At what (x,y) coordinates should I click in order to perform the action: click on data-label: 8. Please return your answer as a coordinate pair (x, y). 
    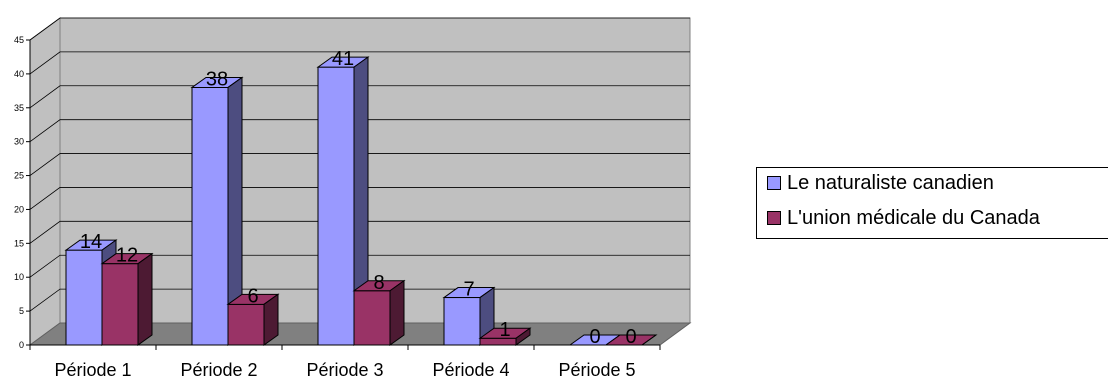
    Looking at the image, I should click on (378, 283).